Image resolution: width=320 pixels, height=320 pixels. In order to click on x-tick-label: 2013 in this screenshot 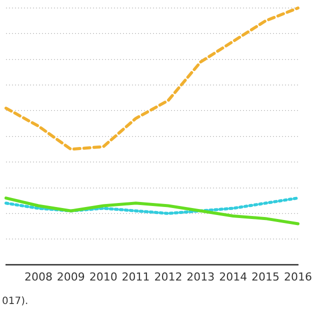, I will do `click(200, 277)`.